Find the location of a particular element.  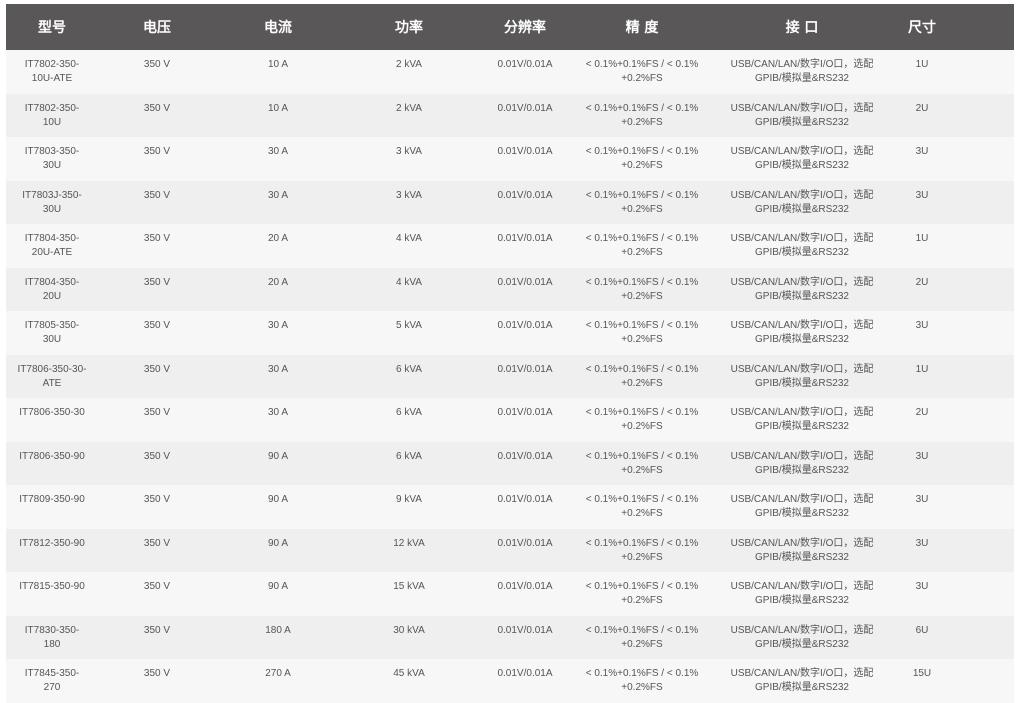

model-cell: IT7806-350-90 is located at coordinates (52, 463).